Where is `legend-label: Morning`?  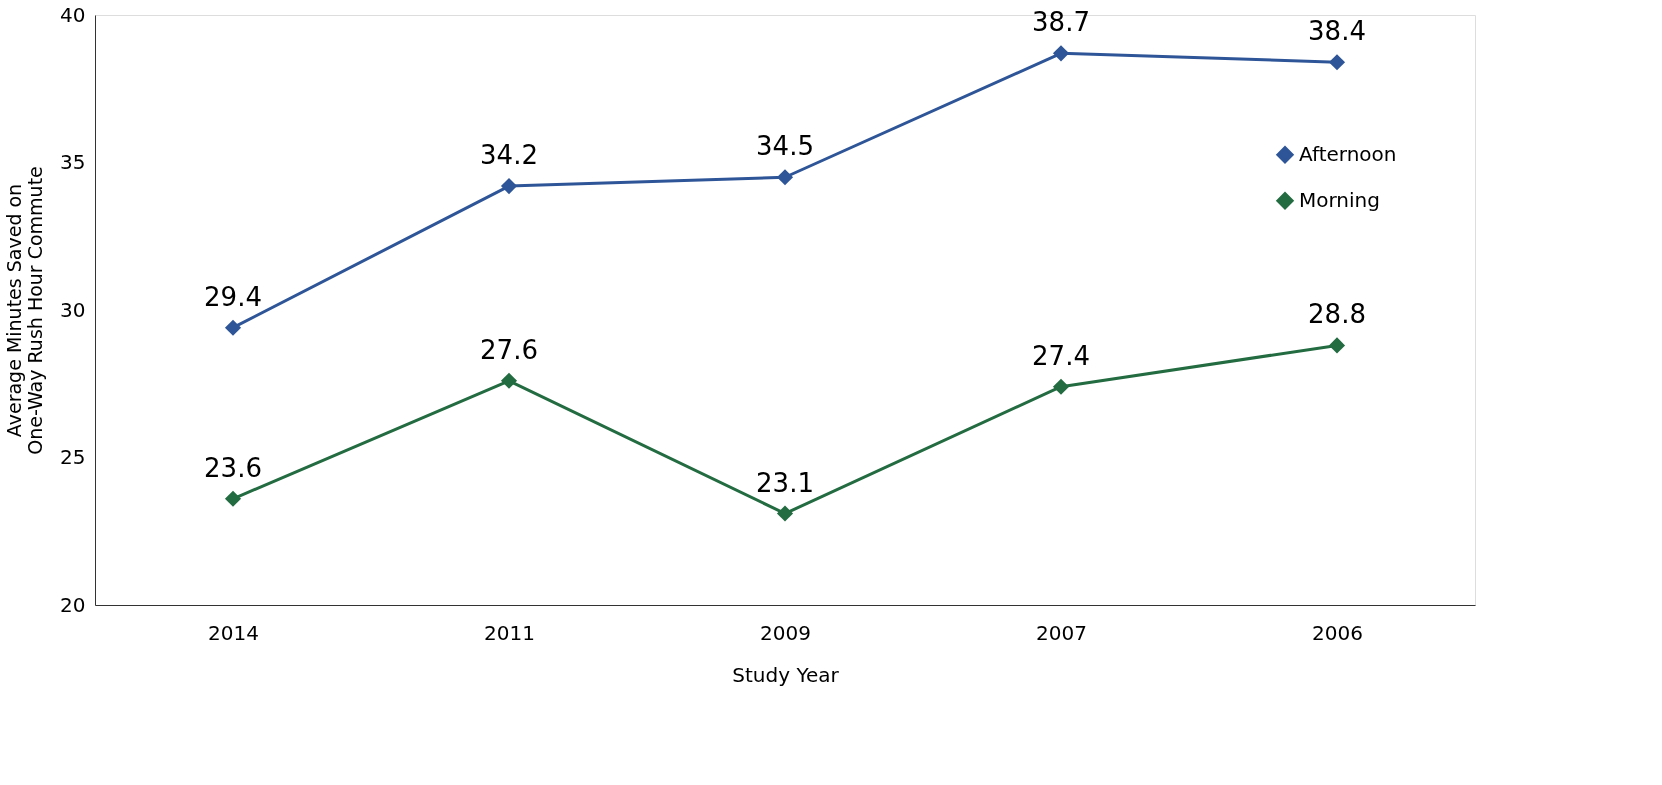
legend-label: Morning is located at coordinates (1339, 199).